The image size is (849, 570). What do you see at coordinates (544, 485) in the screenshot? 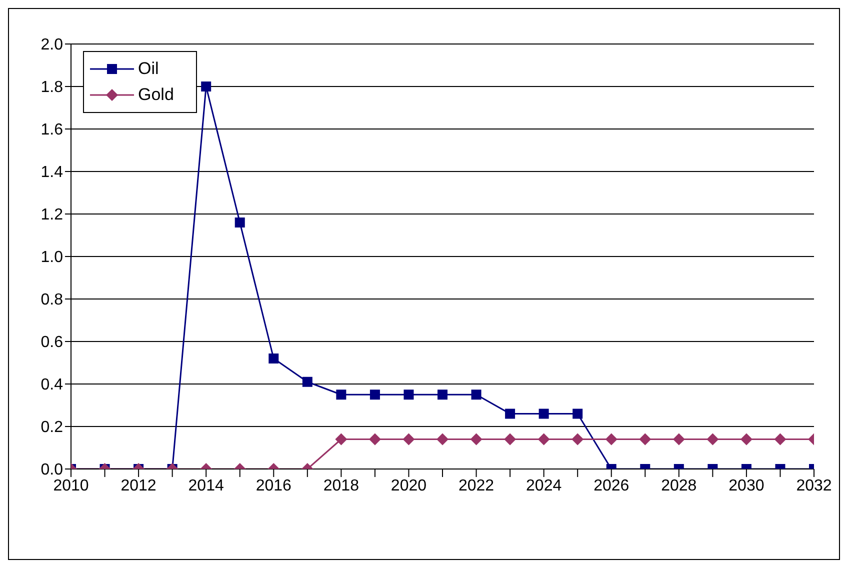
I see `x-tick-label: 2024` at bounding box center [544, 485].